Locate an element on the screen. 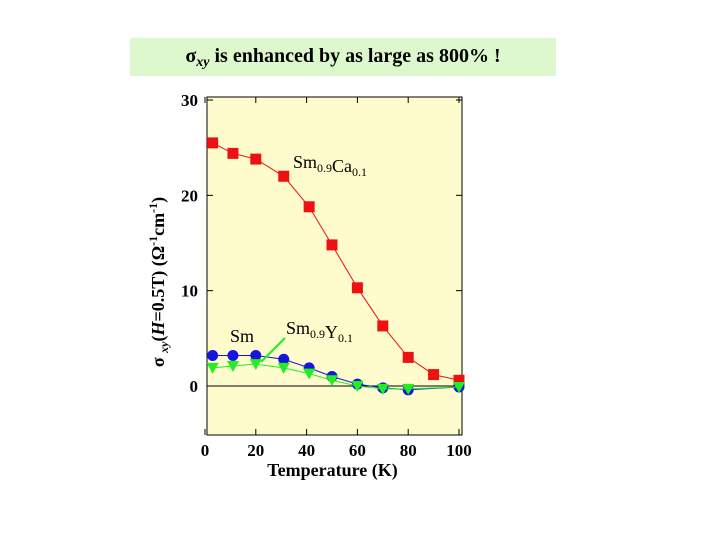 The image size is (720, 540). series-line is located at coordinates (336, 376).